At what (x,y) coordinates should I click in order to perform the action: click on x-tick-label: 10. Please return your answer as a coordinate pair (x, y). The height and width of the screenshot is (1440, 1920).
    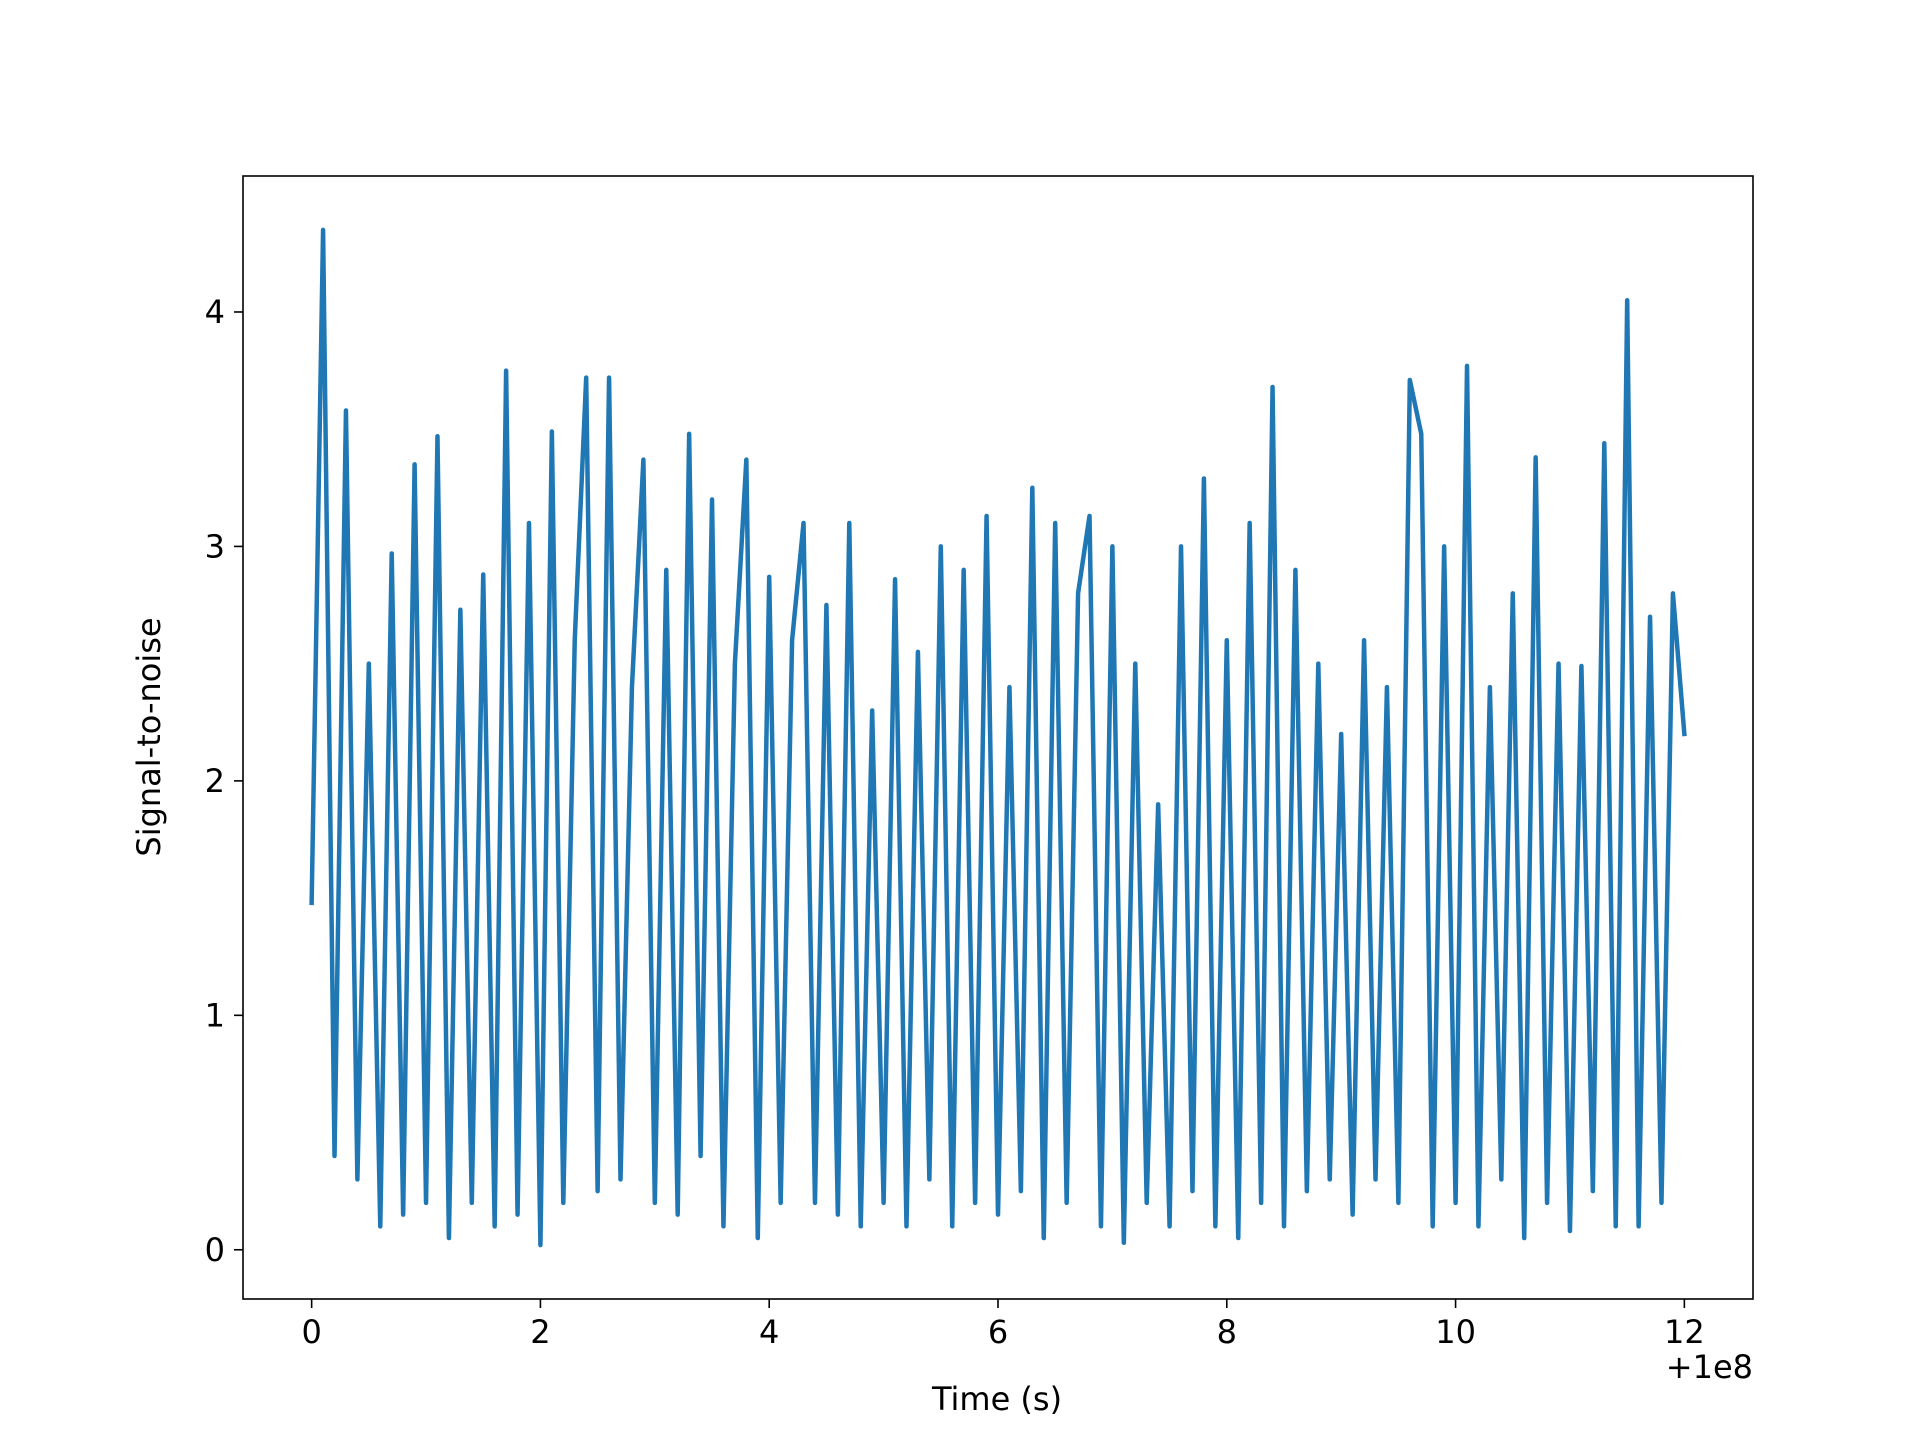
    Looking at the image, I should click on (1455, 1332).